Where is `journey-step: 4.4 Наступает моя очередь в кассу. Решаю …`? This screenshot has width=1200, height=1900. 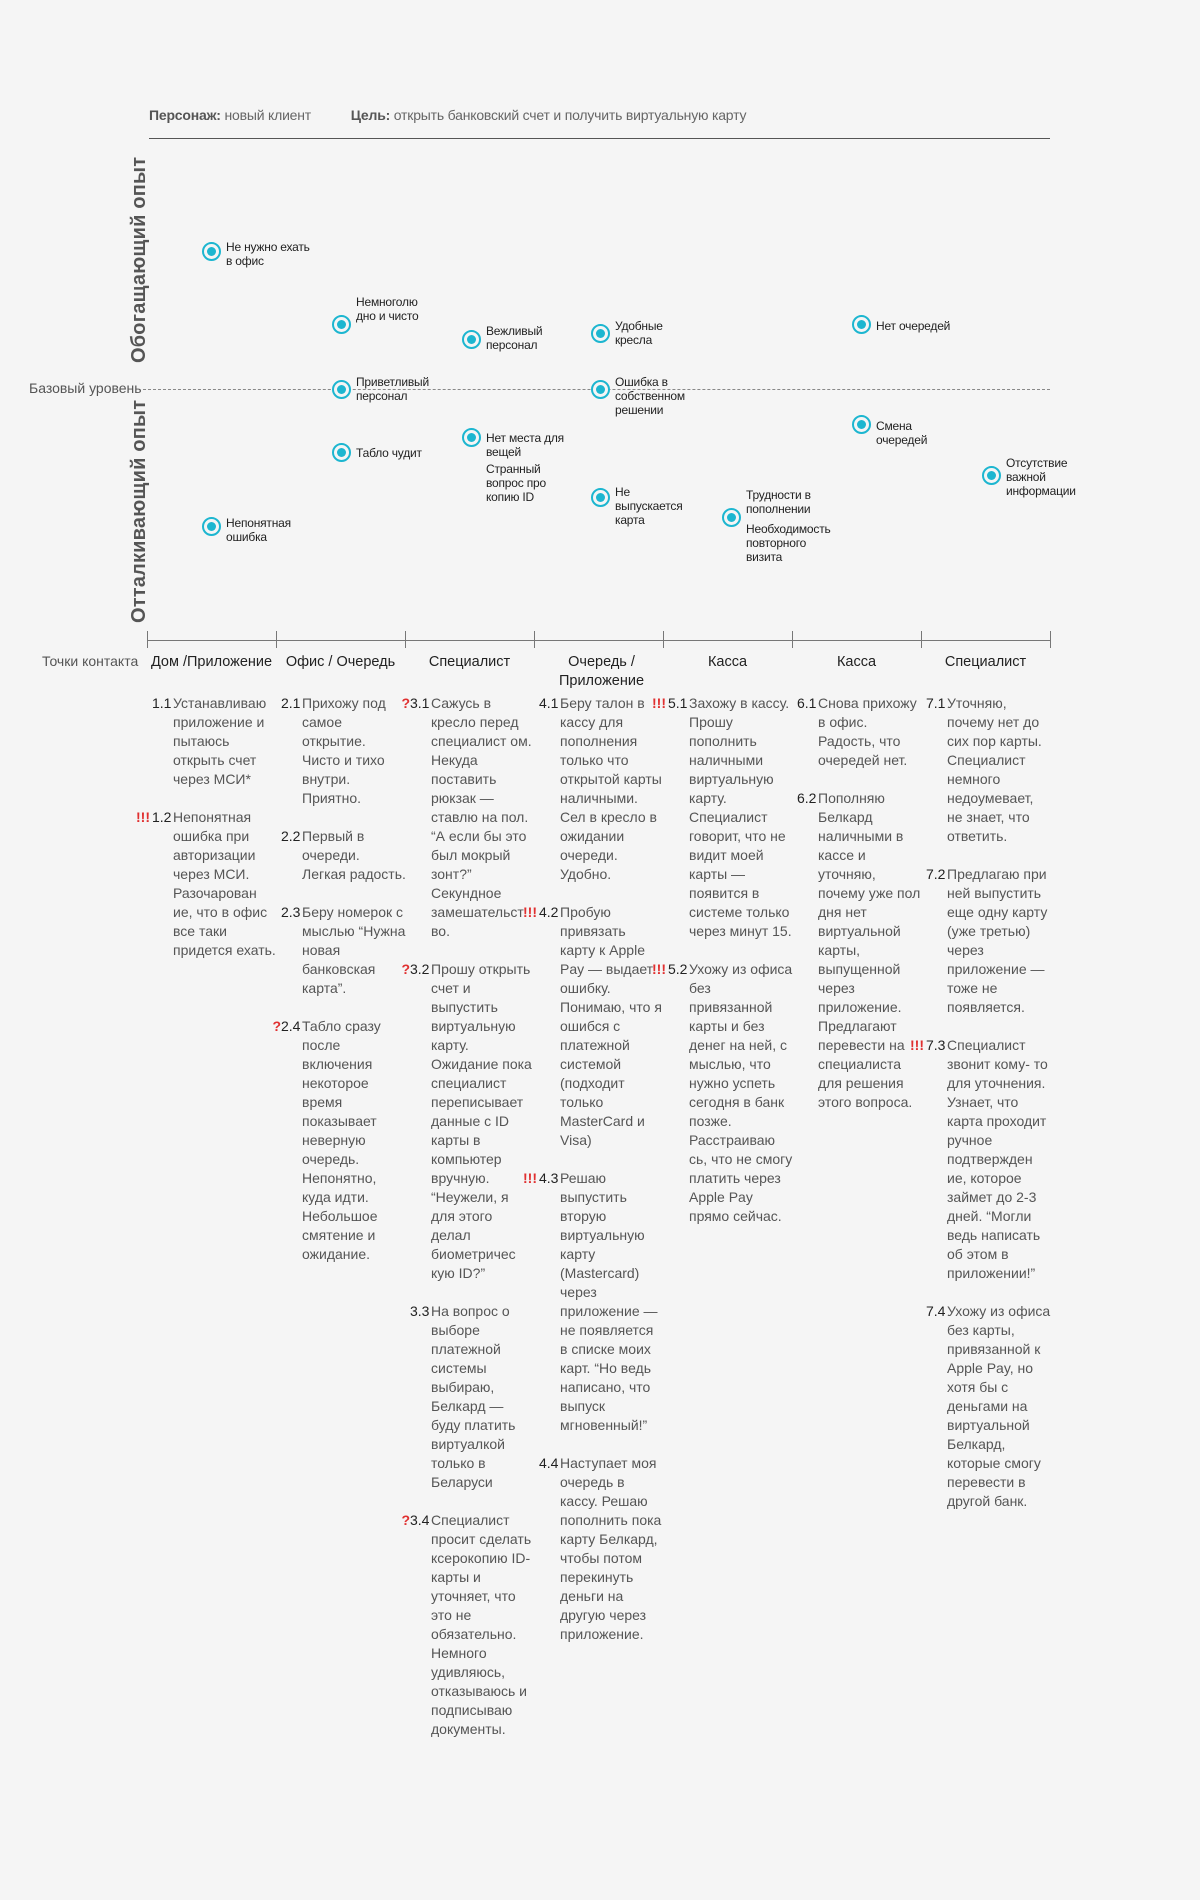
journey-step: 4.4 Наступает моя очередь в кассу. Решаю … is located at coordinates (599, 1549).